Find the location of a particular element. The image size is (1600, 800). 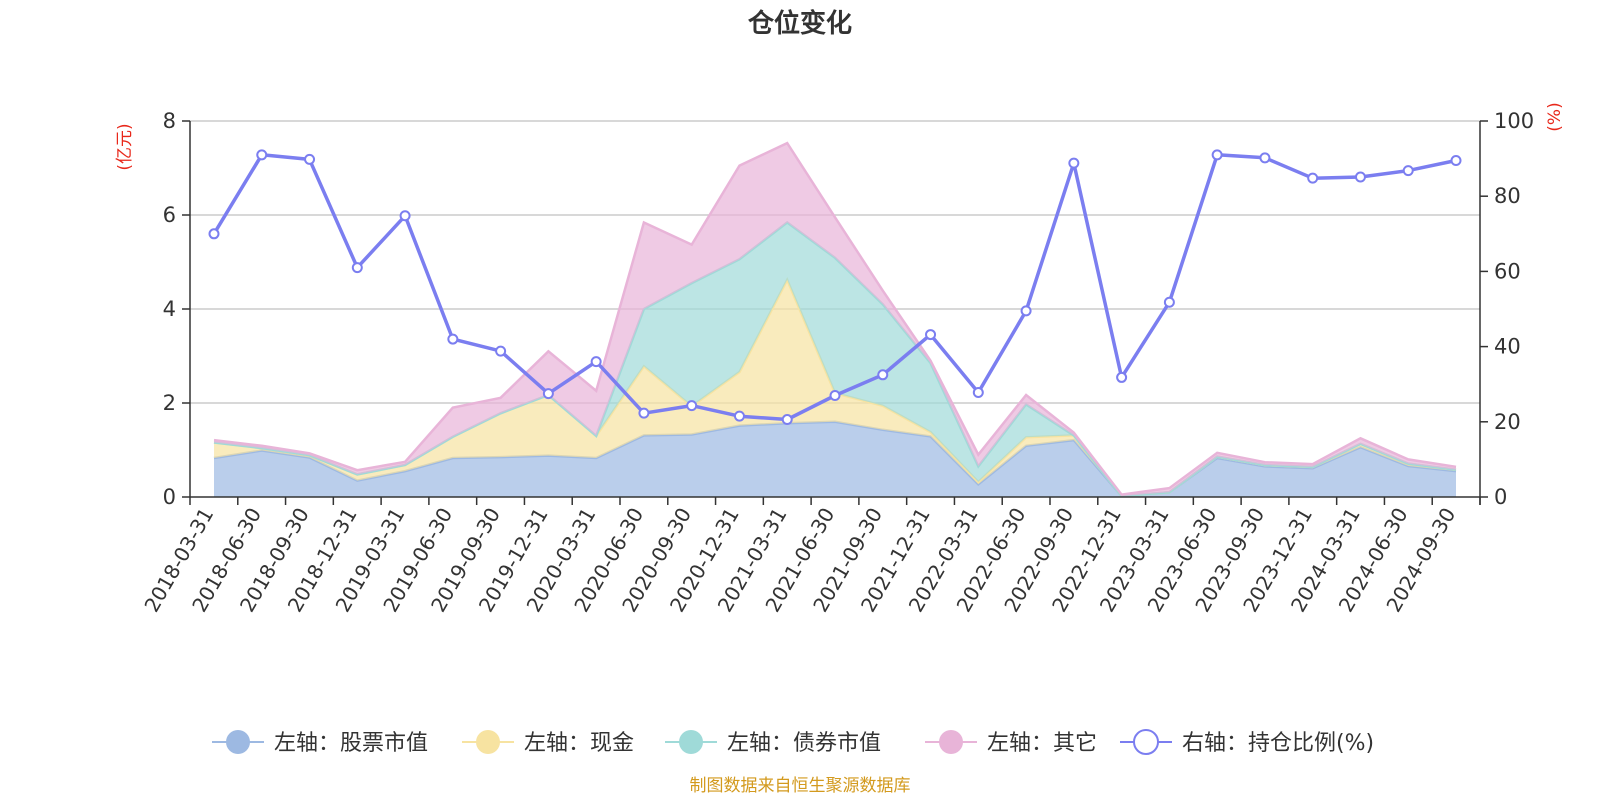

legend-item: 右轴：持仓比例(%) is located at coordinates (1247, 742).